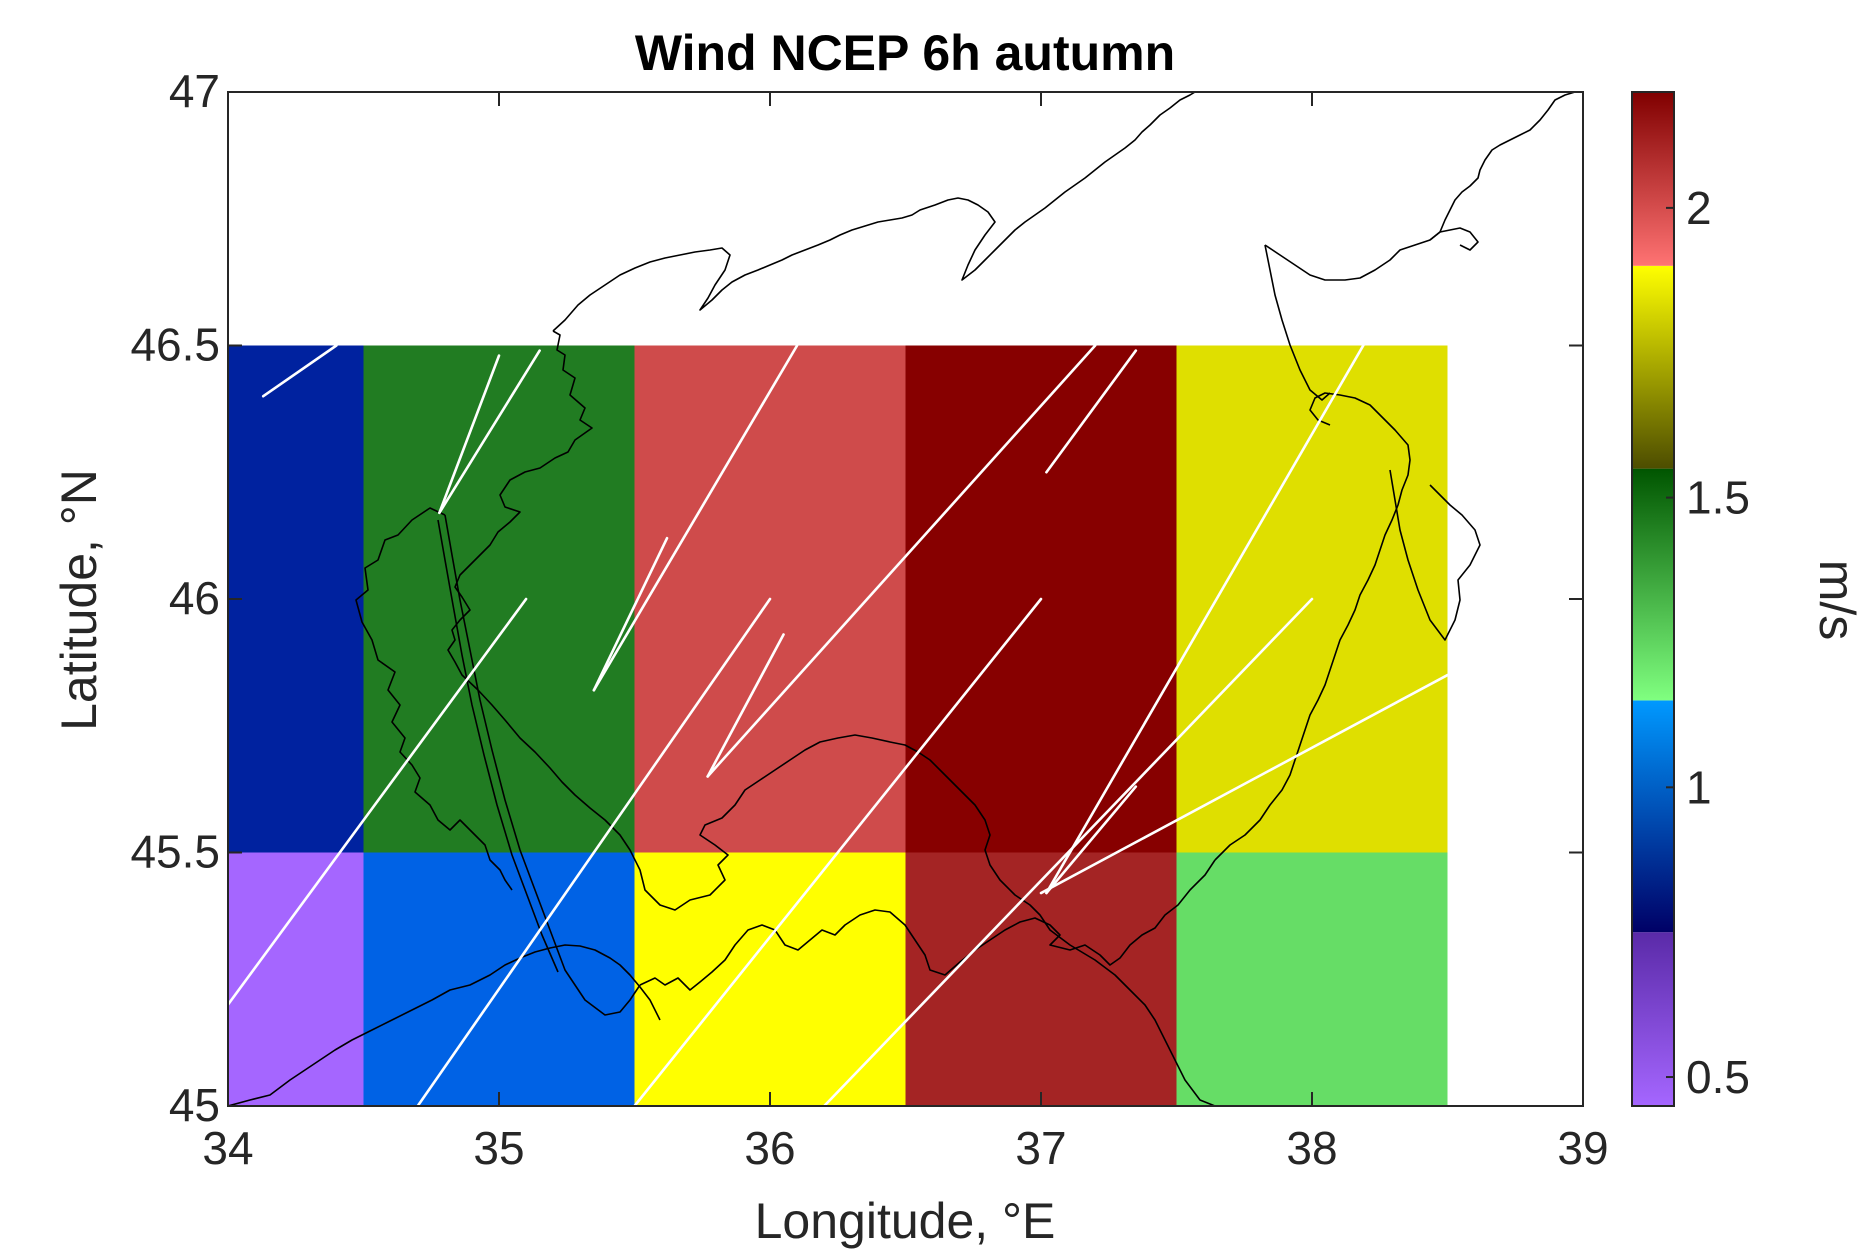 Image resolution: width=1875 pixels, height=1250 pixels. What do you see at coordinates (769, 1148) in the screenshot?
I see `x-tick-label-2: 36` at bounding box center [769, 1148].